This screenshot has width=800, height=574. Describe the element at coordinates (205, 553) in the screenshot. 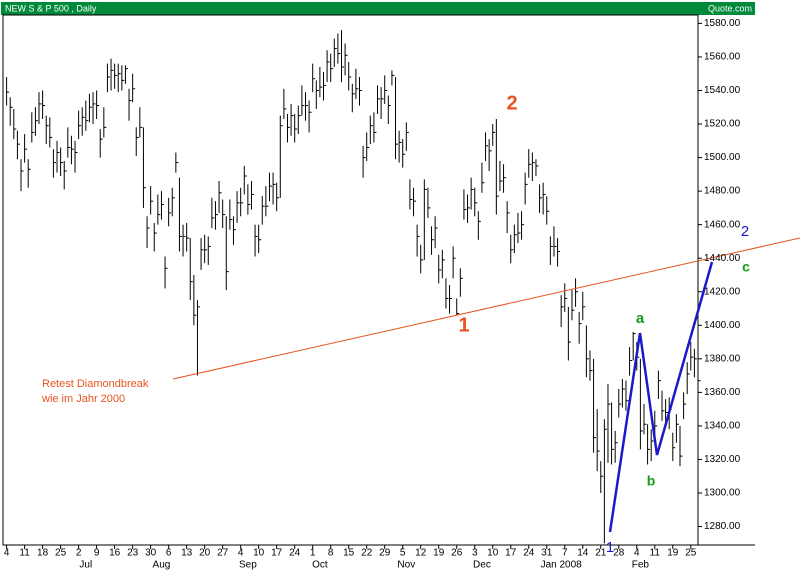

I see `x-tick-label: 20` at that location.